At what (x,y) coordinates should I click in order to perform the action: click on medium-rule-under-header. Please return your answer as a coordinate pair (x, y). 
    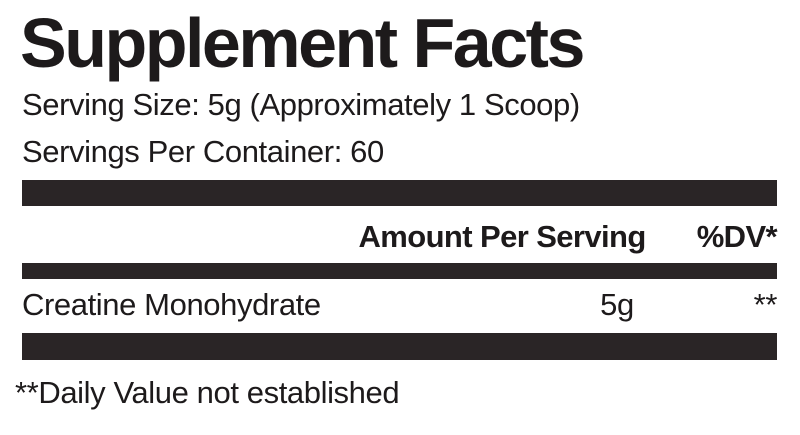
    Looking at the image, I should click on (399, 271).